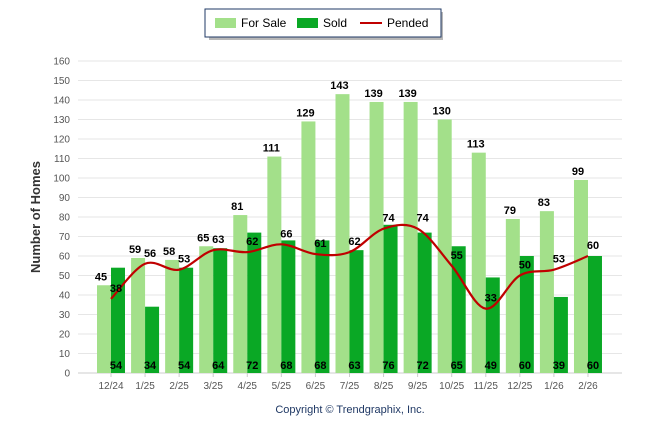 The height and width of the screenshot is (434, 646). I want to click on y-tick-label: 90, so click(65, 198).